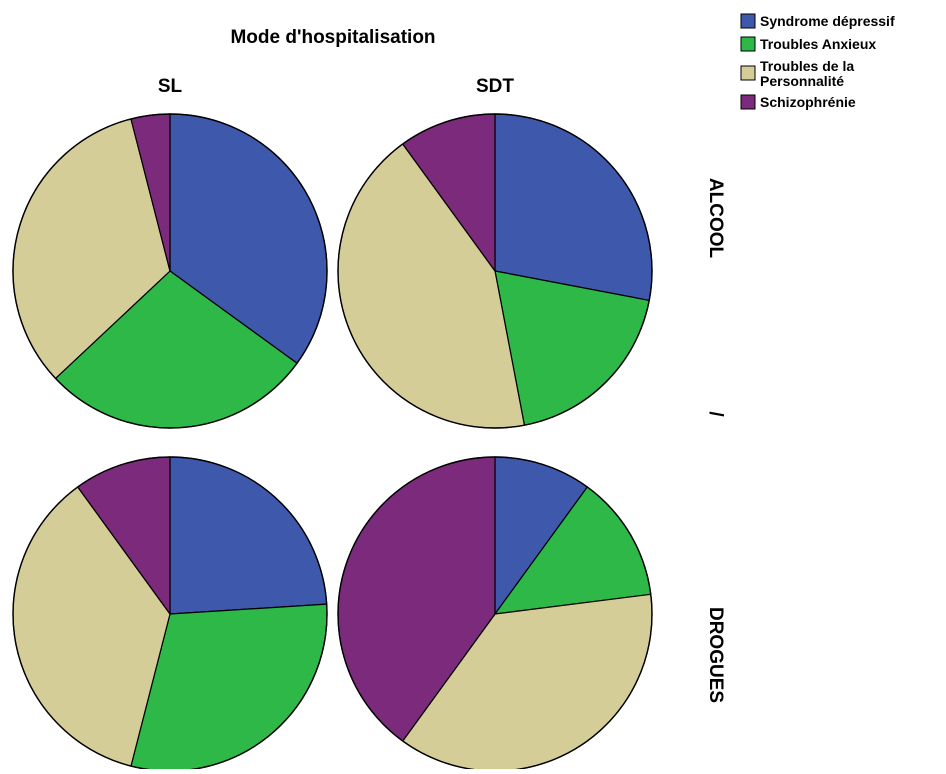 This screenshot has width=946, height=774. What do you see at coordinates (807, 66) in the screenshot?
I see `legend-label-line-1: Troubles de la` at bounding box center [807, 66].